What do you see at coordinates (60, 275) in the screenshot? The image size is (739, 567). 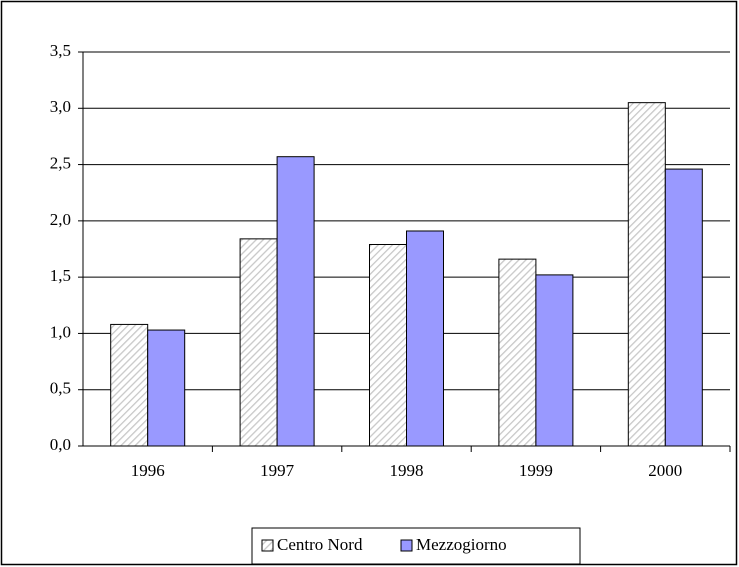 I see `y-tick-label: 1,5` at bounding box center [60, 275].